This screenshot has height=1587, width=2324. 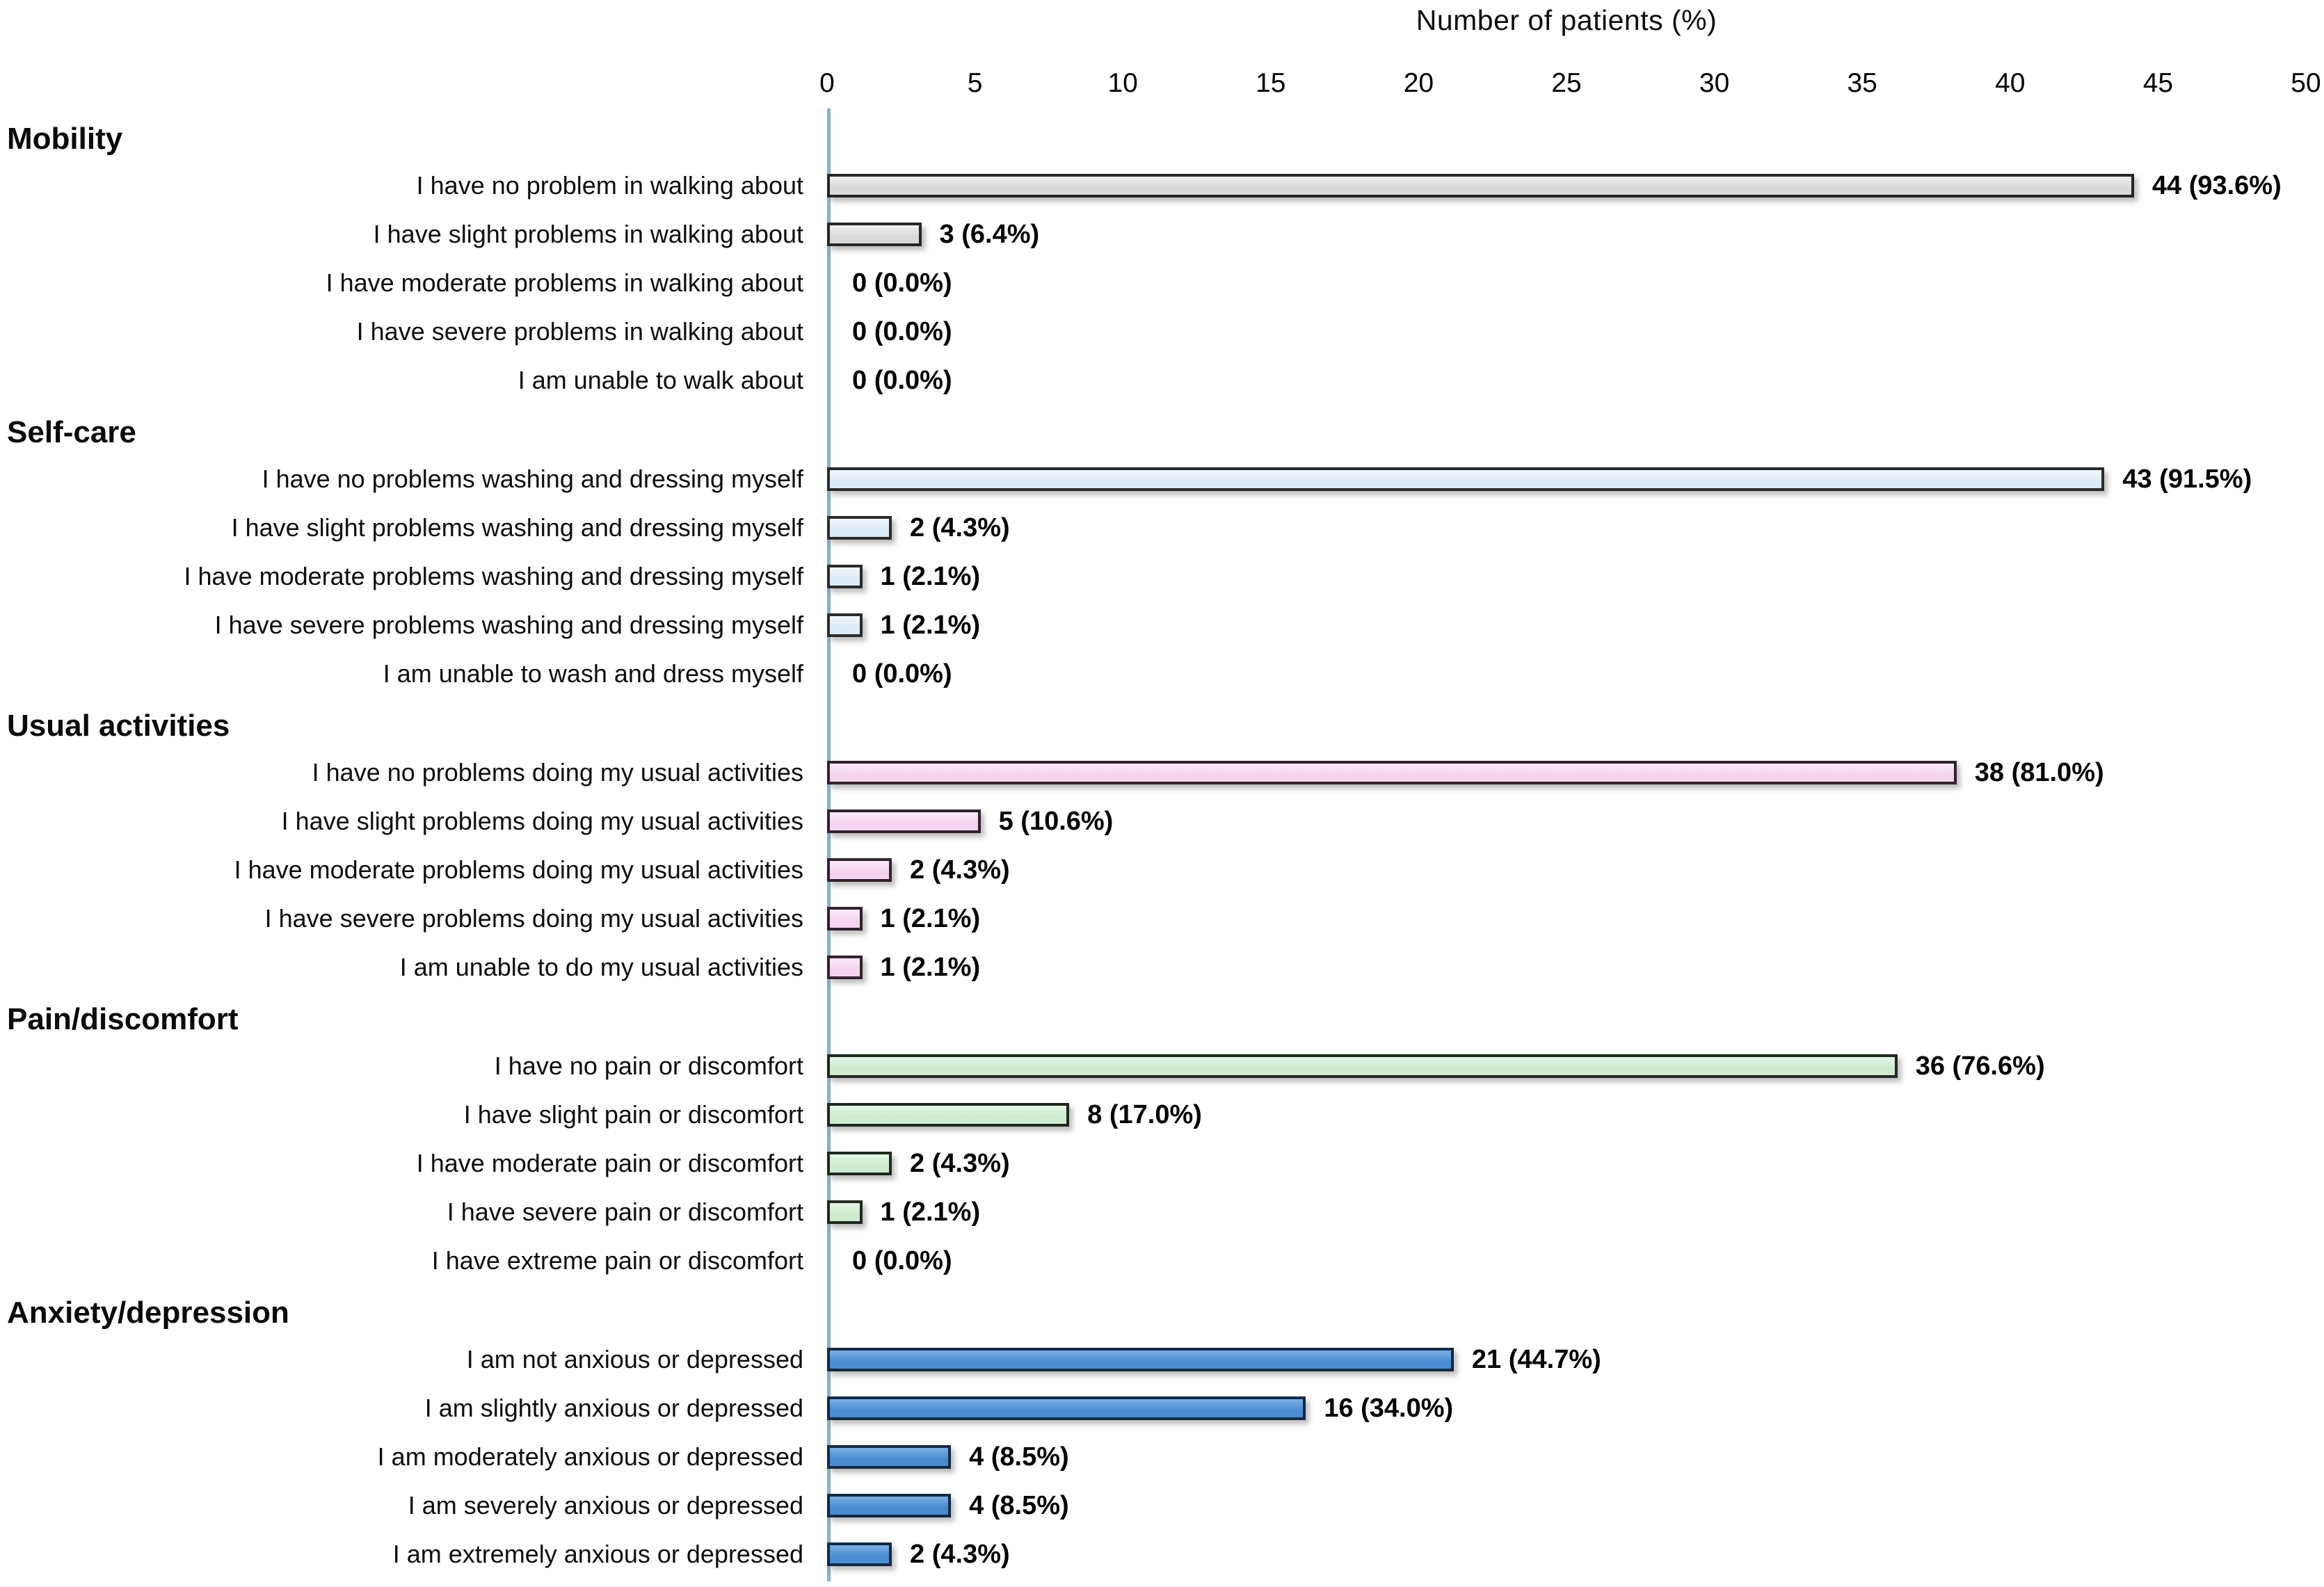 I want to click on bar-zone: 3 (6.4%), so click(x=1566, y=235).